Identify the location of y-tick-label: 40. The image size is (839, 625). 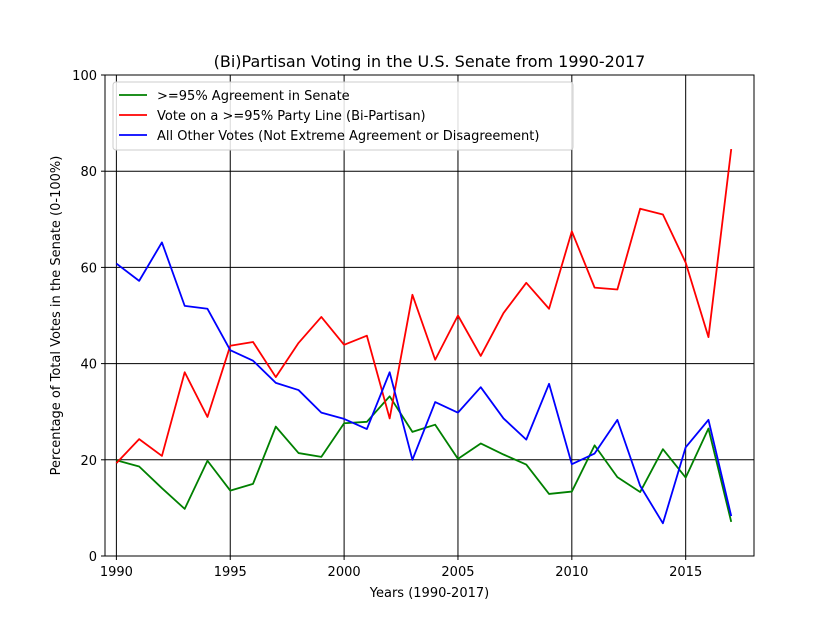
(88, 365).